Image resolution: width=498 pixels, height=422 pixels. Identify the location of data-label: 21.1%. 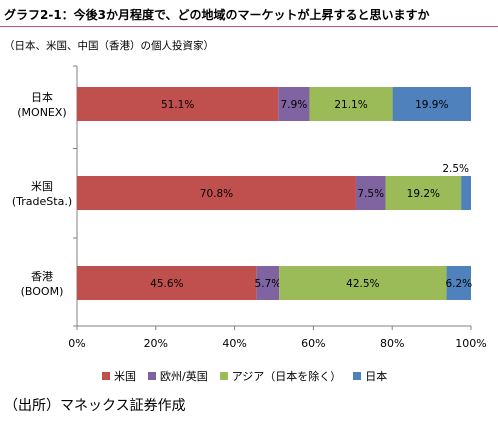
(350, 105).